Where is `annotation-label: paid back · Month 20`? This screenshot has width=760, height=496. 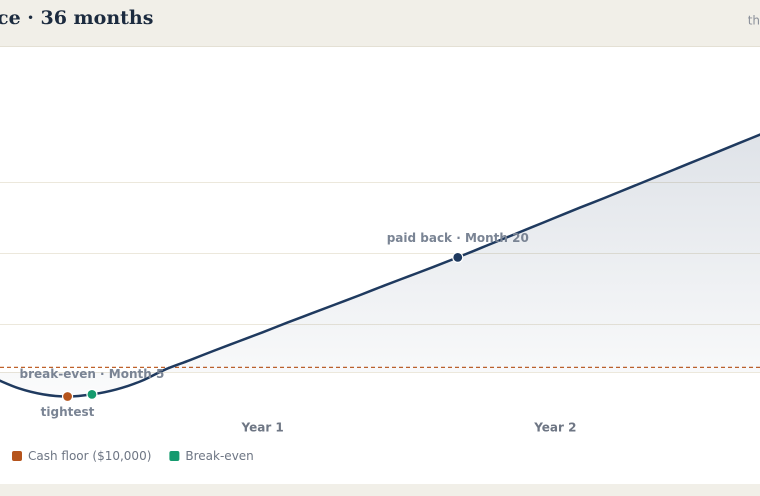 annotation-label: paid back · Month 20 is located at coordinates (458, 238).